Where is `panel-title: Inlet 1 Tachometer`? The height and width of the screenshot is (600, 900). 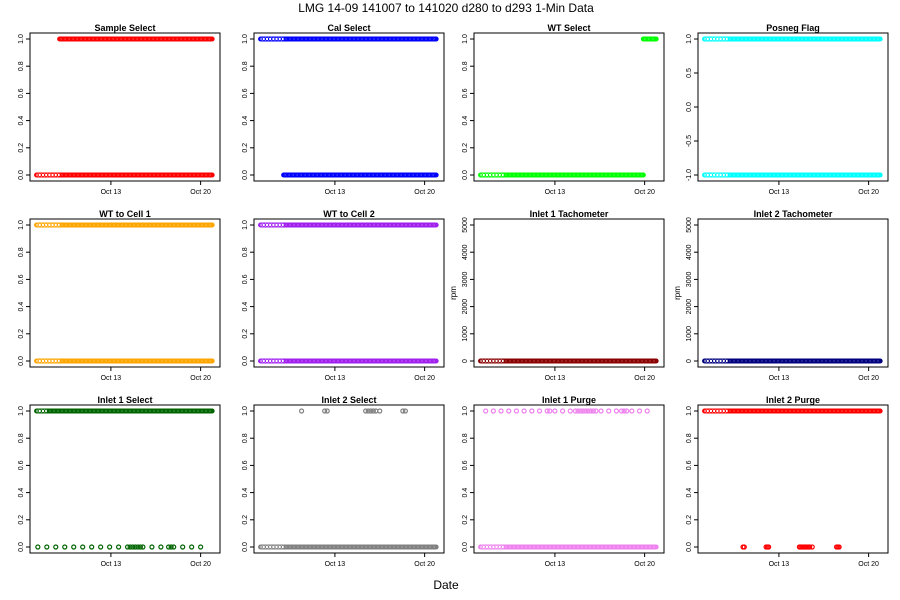
panel-title: Inlet 1 Tachometer is located at coordinates (569, 214).